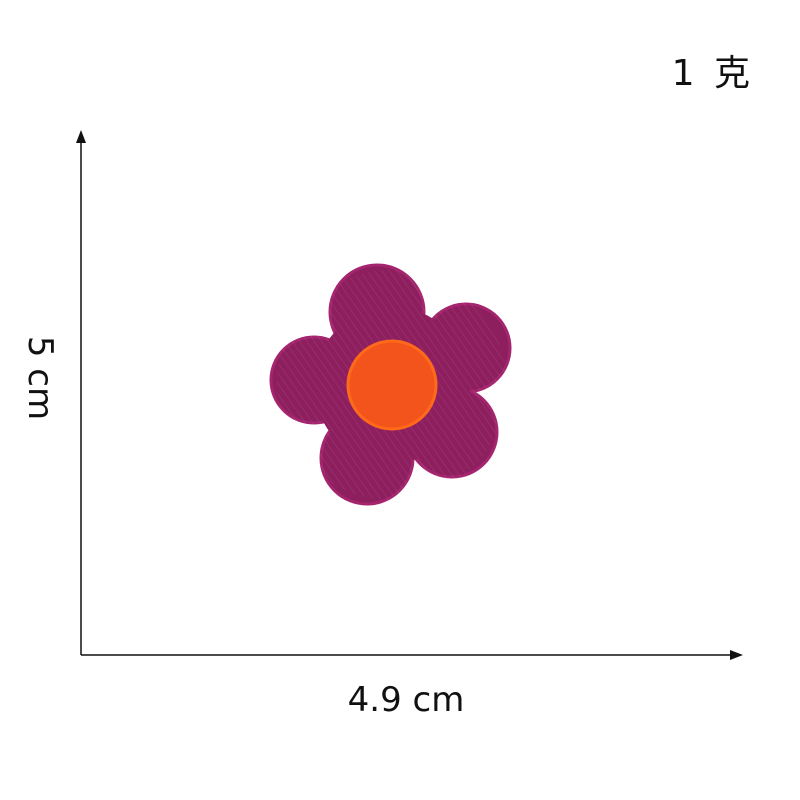 The height and width of the screenshot is (800, 800). What do you see at coordinates (712, 73) in the screenshot?
I see `weight-label: 1 克` at bounding box center [712, 73].